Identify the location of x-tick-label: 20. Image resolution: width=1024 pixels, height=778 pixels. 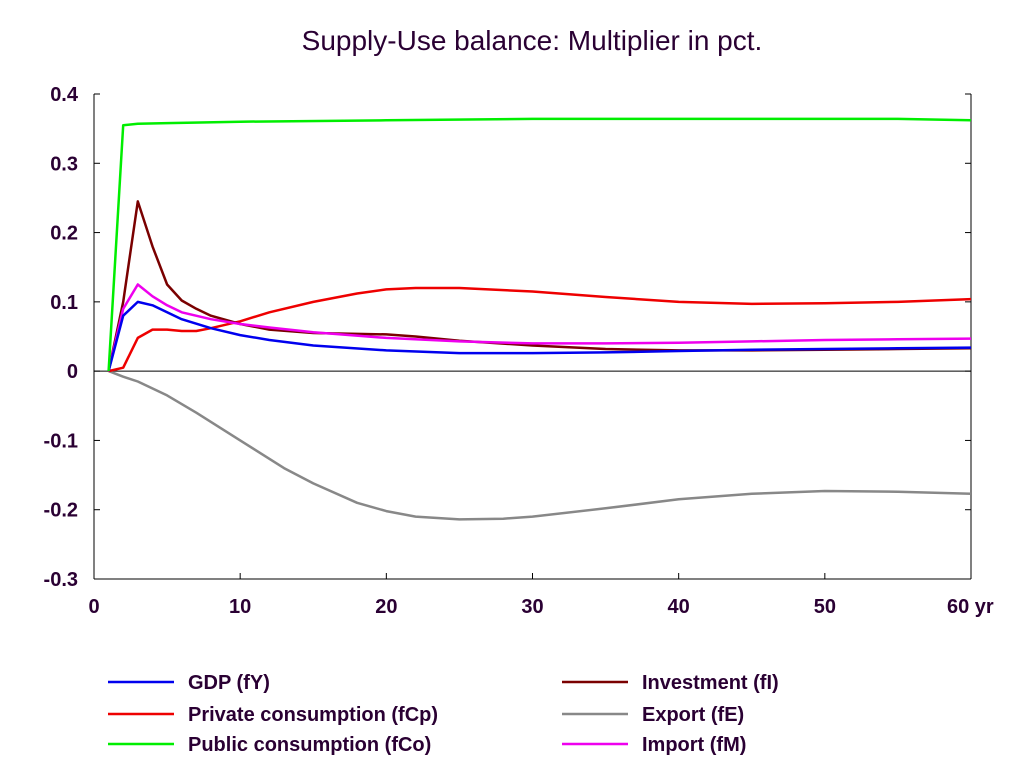
(386, 607).